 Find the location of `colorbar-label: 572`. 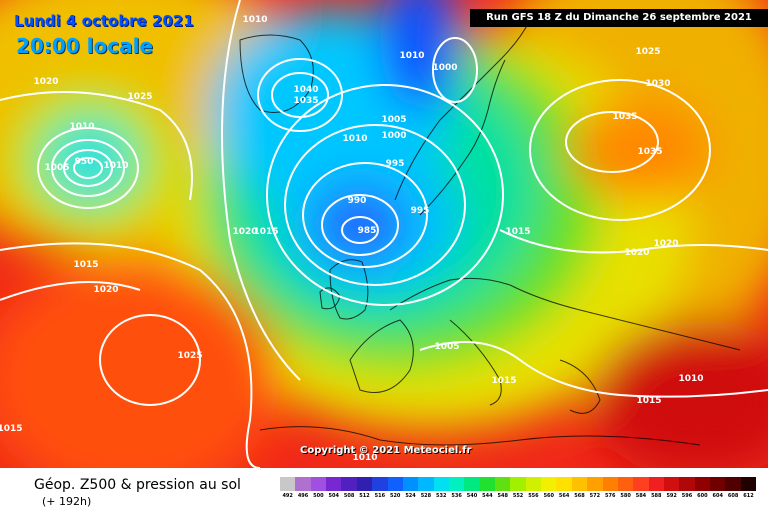

colorbar-label: 572 is located at coordinates (595, 496).